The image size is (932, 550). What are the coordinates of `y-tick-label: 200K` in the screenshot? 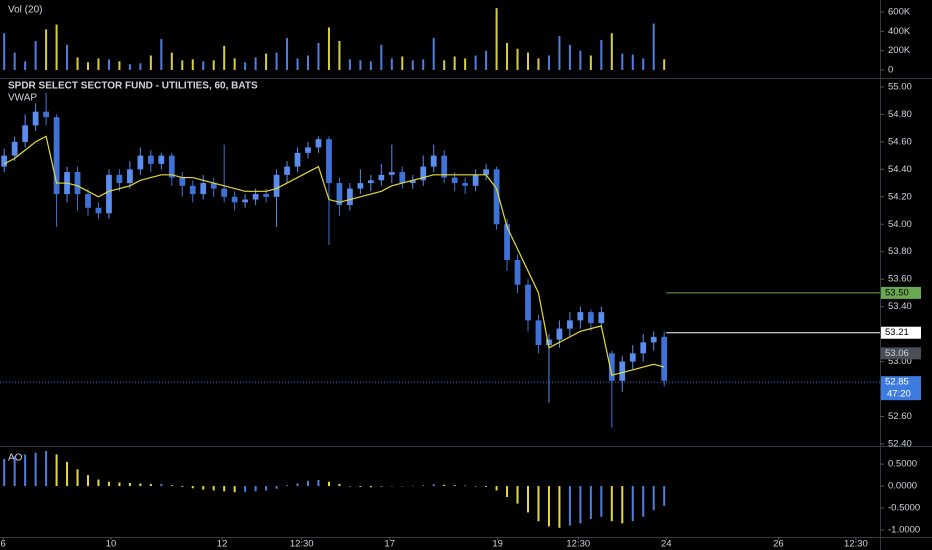 It's located at (899, 50).